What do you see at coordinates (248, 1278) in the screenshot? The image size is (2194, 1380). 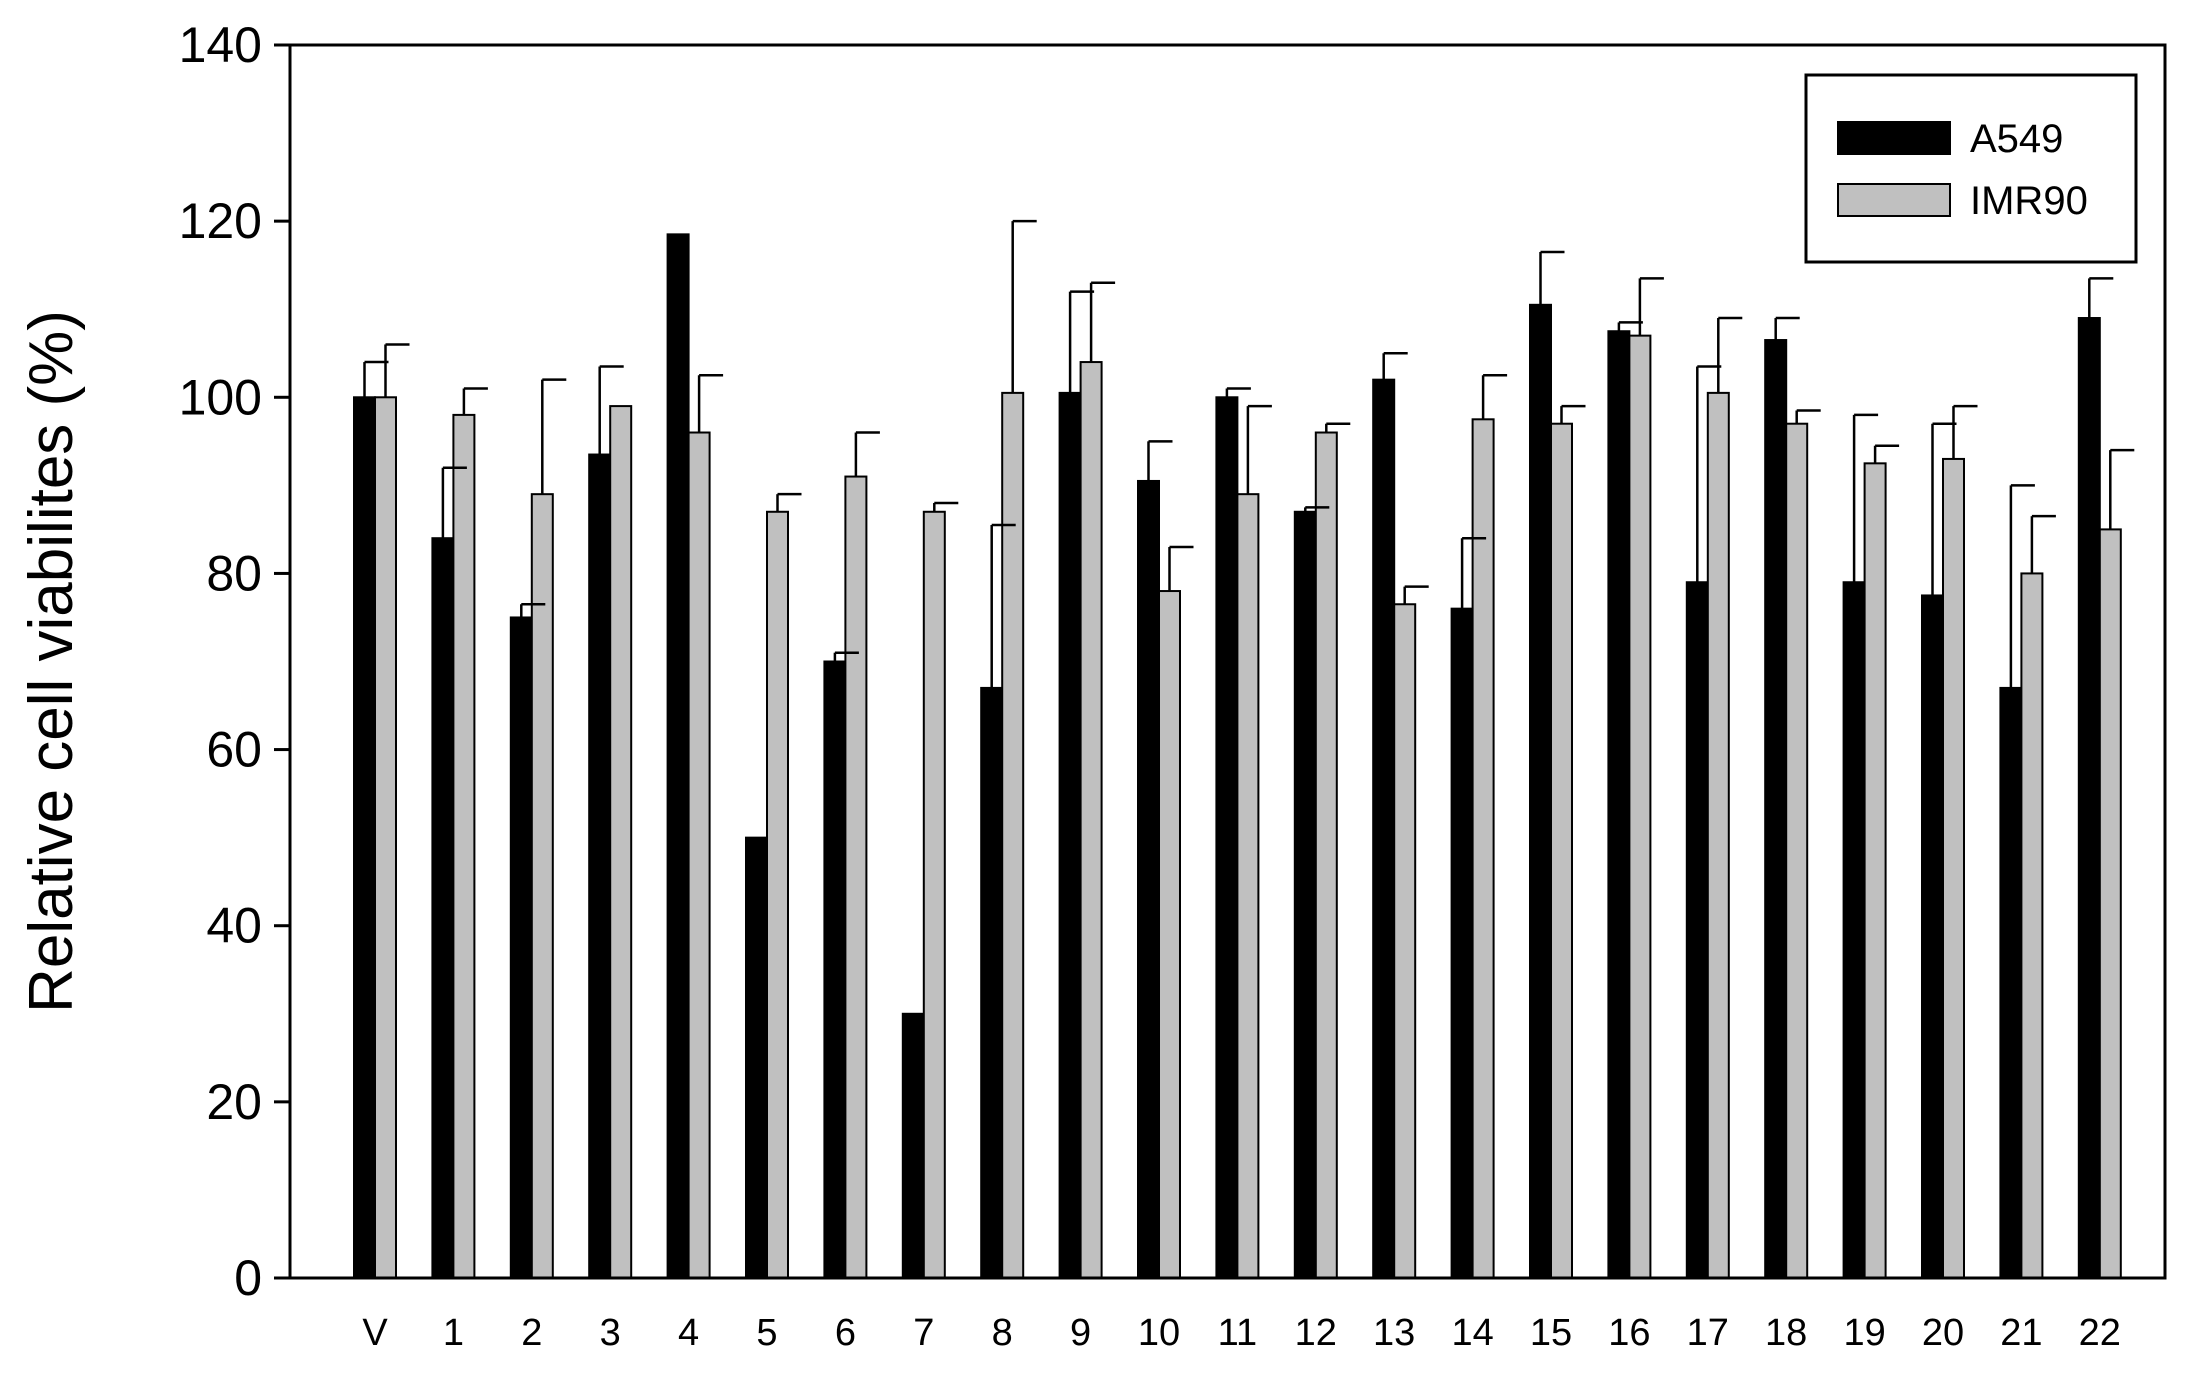 I see `y-tick-label: 0` at bounding box center [248, 1278].